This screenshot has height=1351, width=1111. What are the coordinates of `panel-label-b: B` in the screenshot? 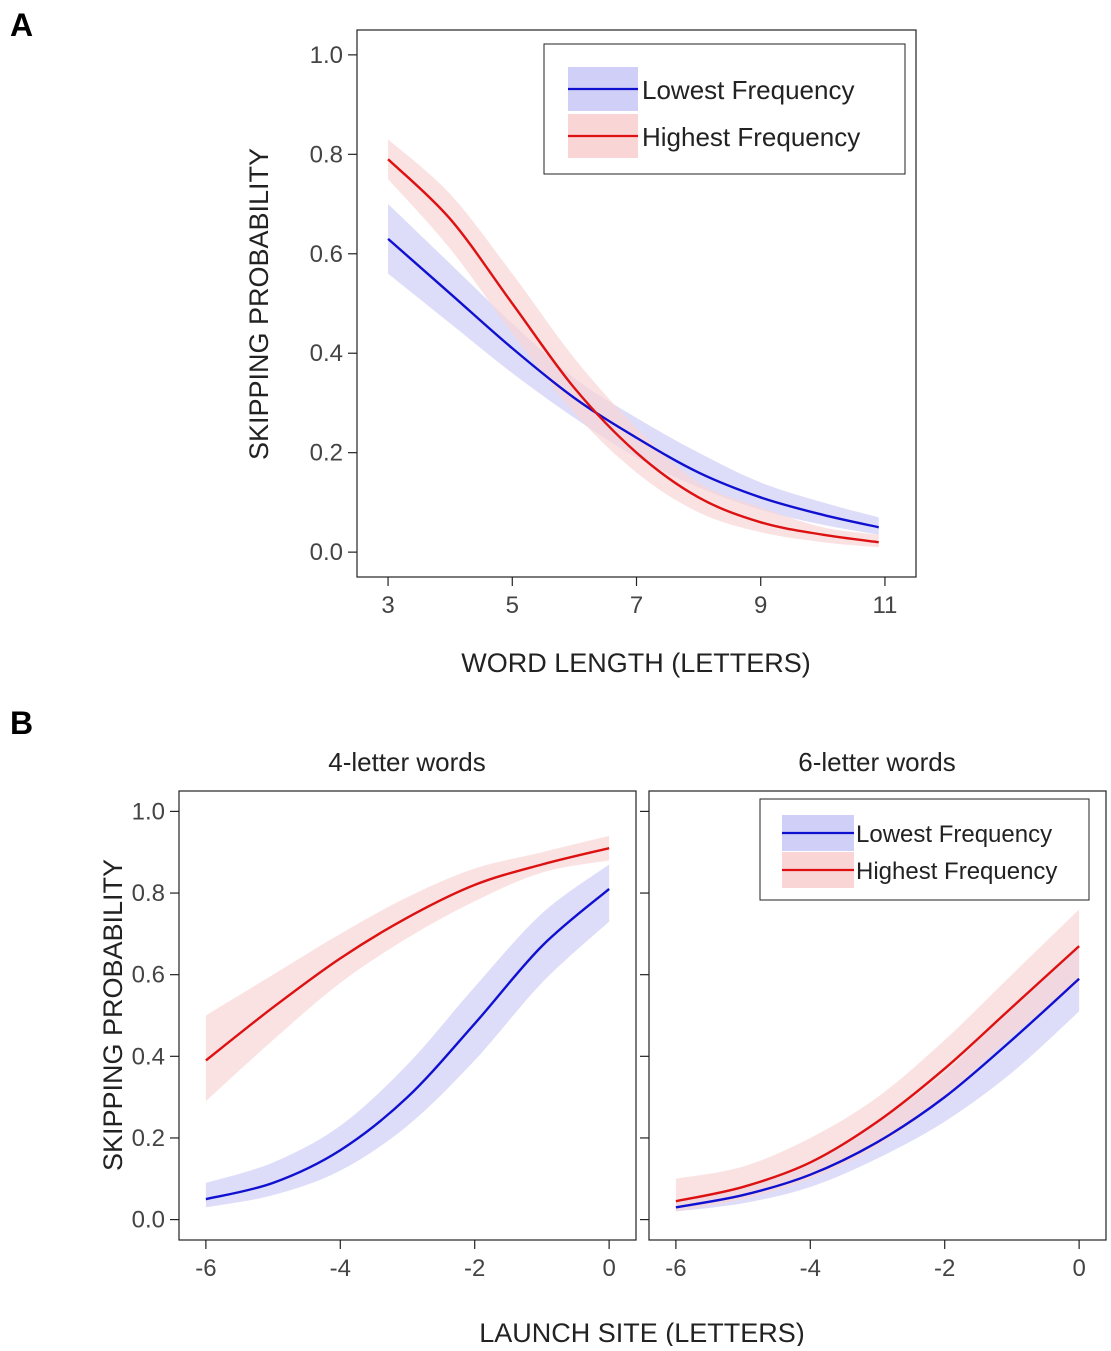 It's located at (21, 723).